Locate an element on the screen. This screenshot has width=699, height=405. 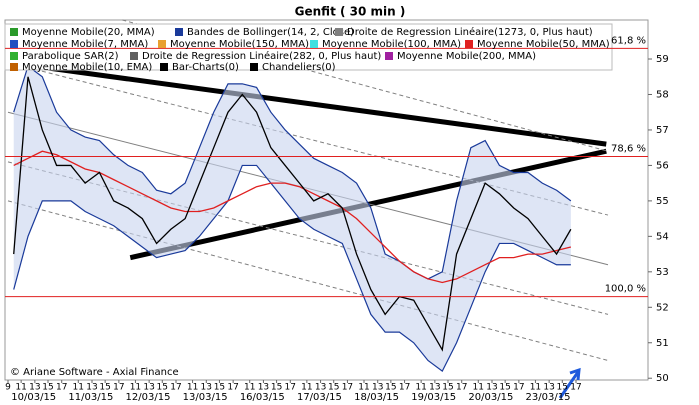
y-tick-label: 52 is located at coordinates (662, 307).